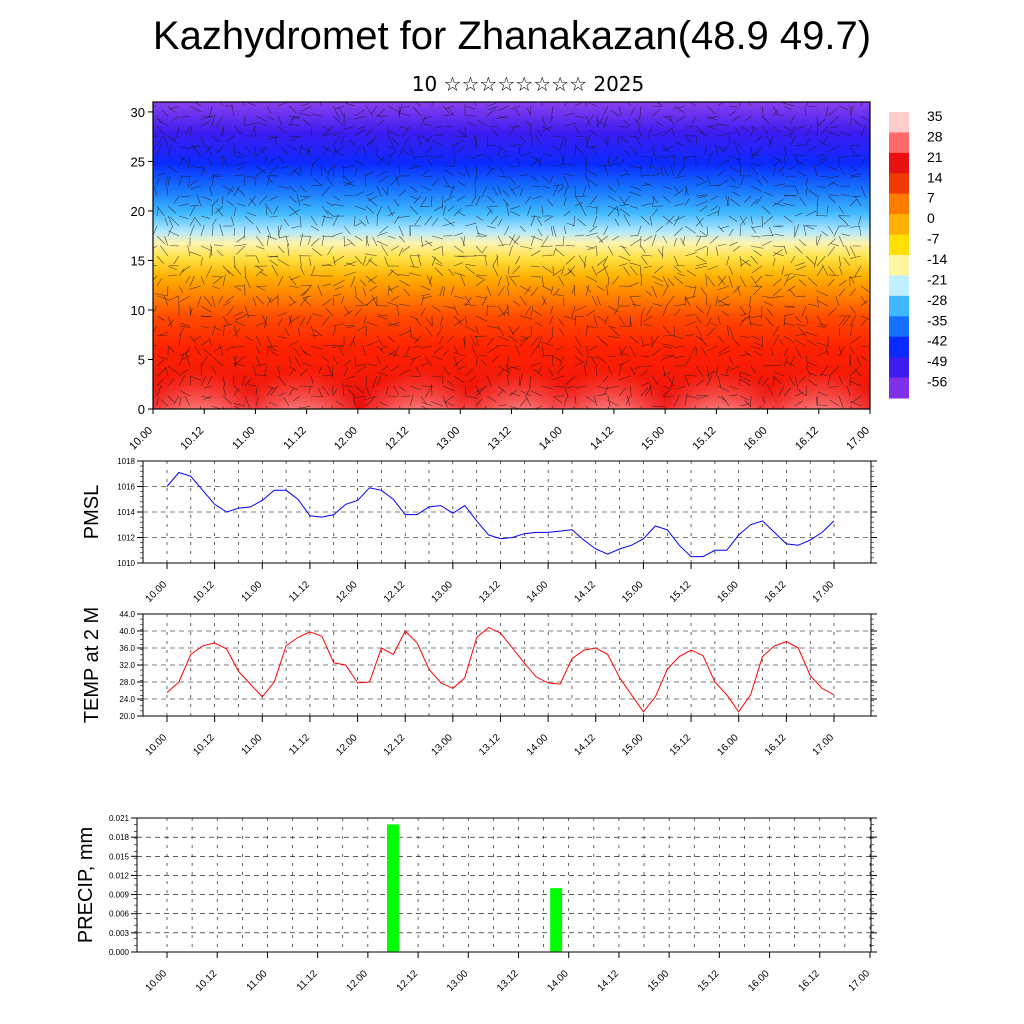 The height and width of the screenshot is (1024, 1024). What do you see at coordinates (937, 361) in the screenshot?
I see `colorbar-label: -49` at bounding box center [937, 361].